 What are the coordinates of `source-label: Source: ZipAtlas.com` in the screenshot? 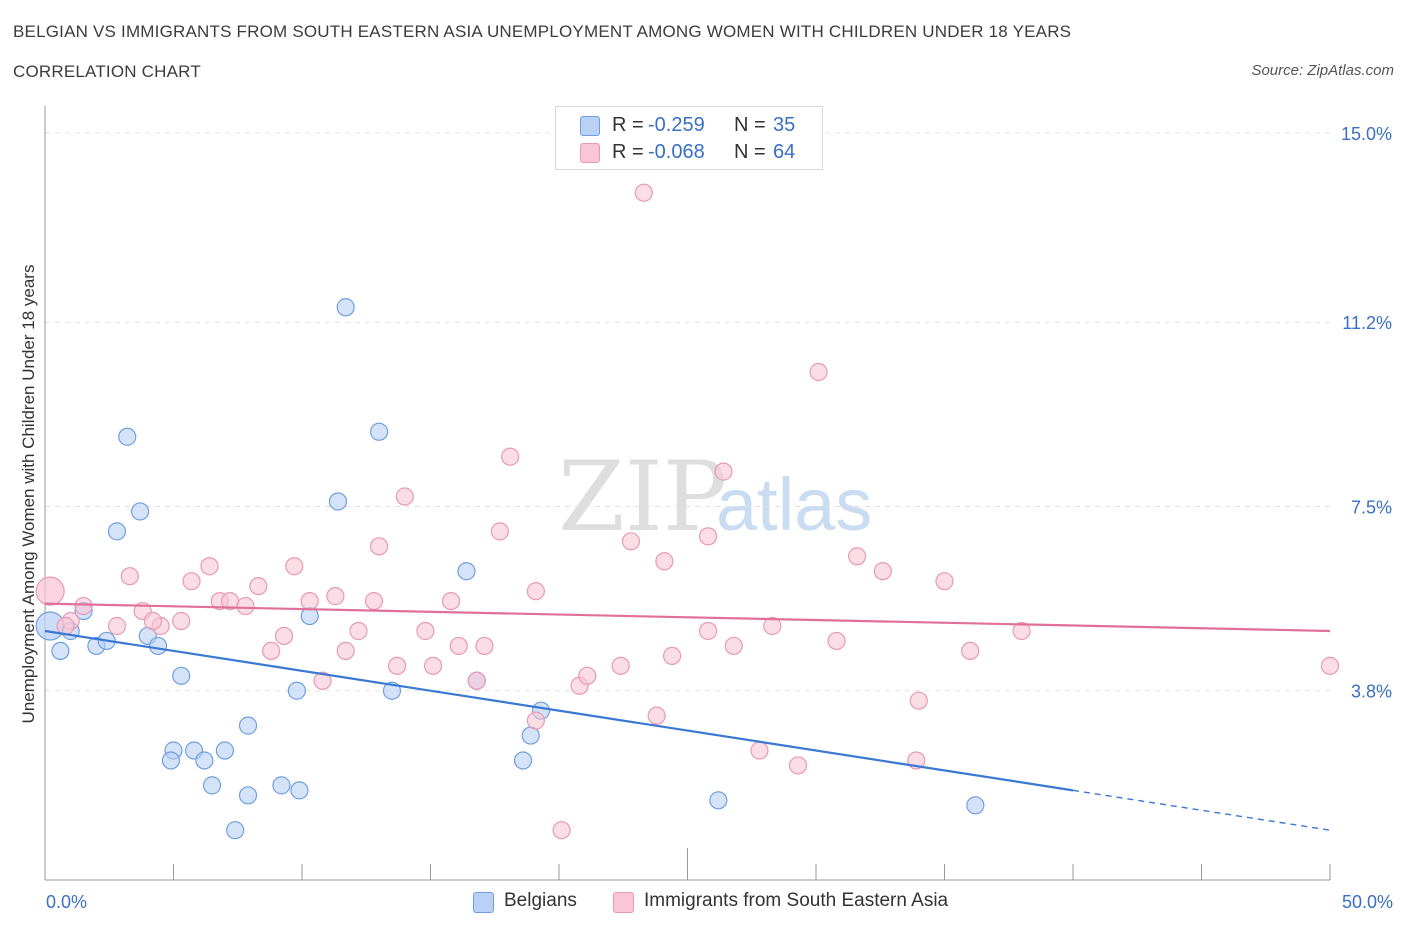 It's located at (1322, 70).